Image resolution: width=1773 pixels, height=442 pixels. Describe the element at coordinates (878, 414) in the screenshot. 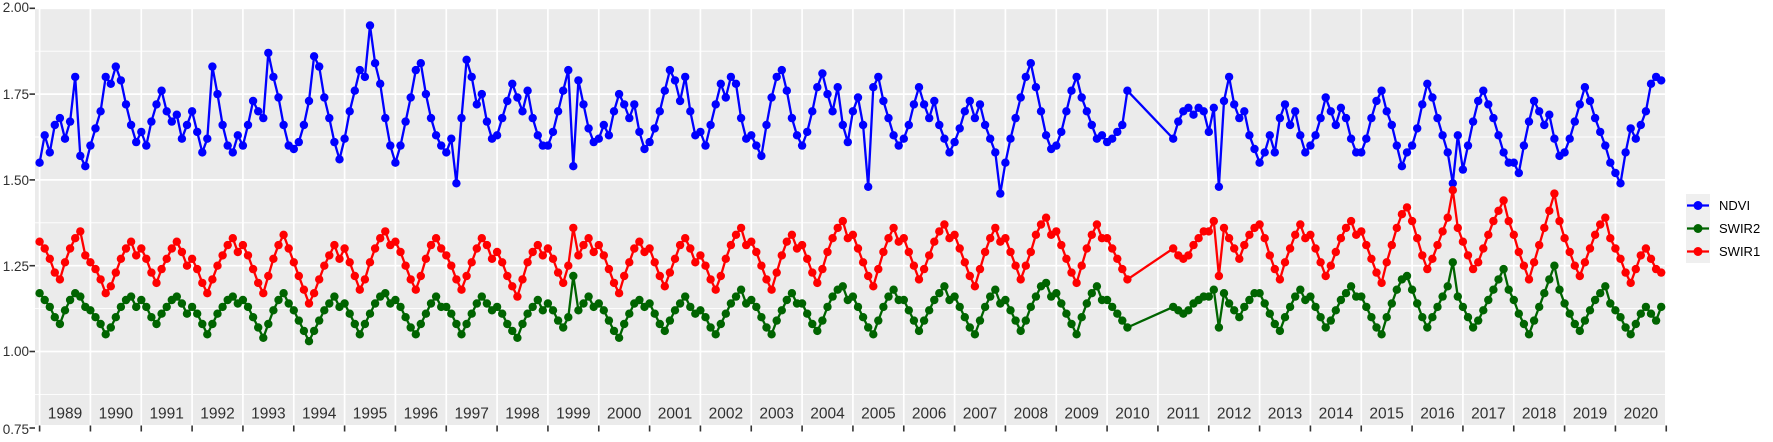

I see `year-label: 2005` at that location.